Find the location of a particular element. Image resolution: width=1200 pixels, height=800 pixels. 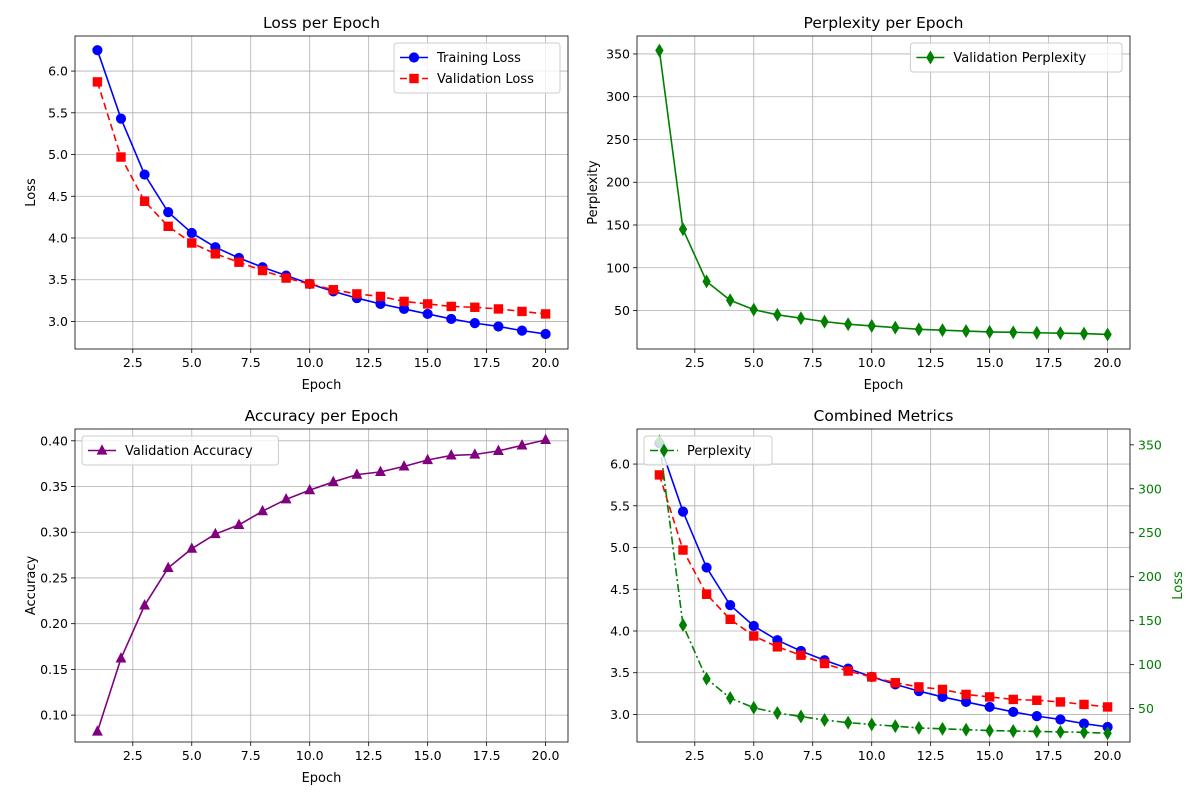

y-tick: 0.35 is located at coordinates (57, 486).